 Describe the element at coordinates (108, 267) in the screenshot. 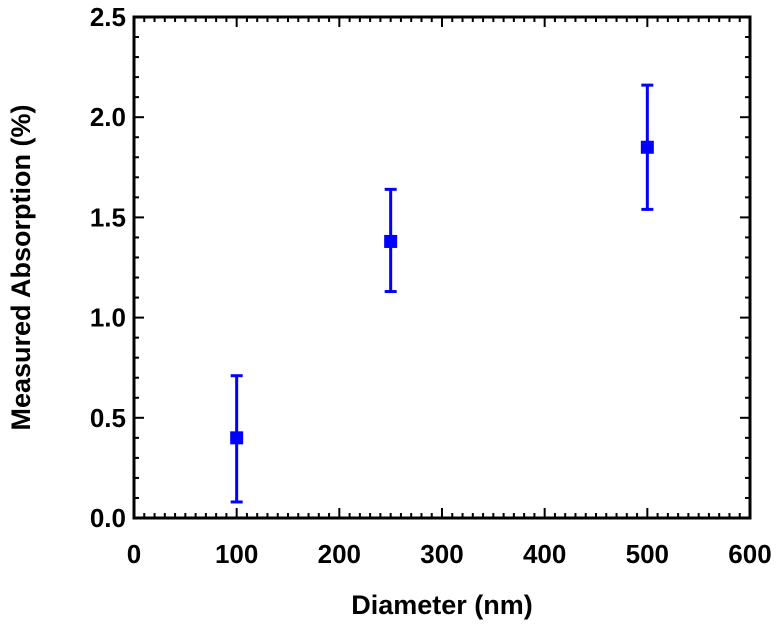

I see `y-tick-labels: 0.0 0.5 1.0 1.5 2.0 2.5` at that location.